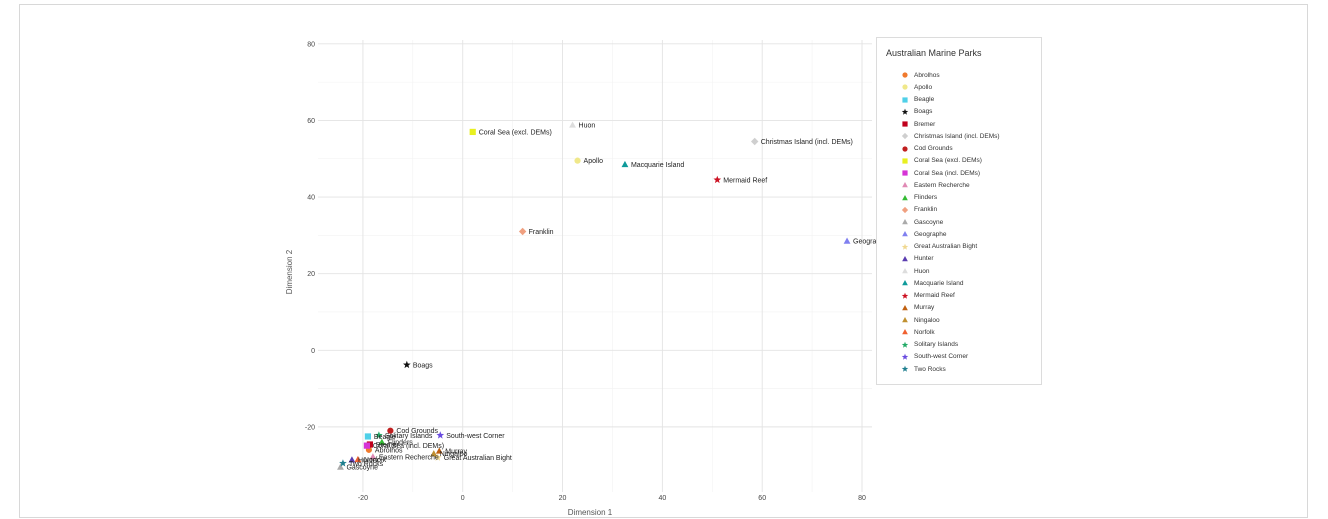 The image size is (1328, 519). I want to click on legend-label: Eastern Recherche, so click(942, 185).